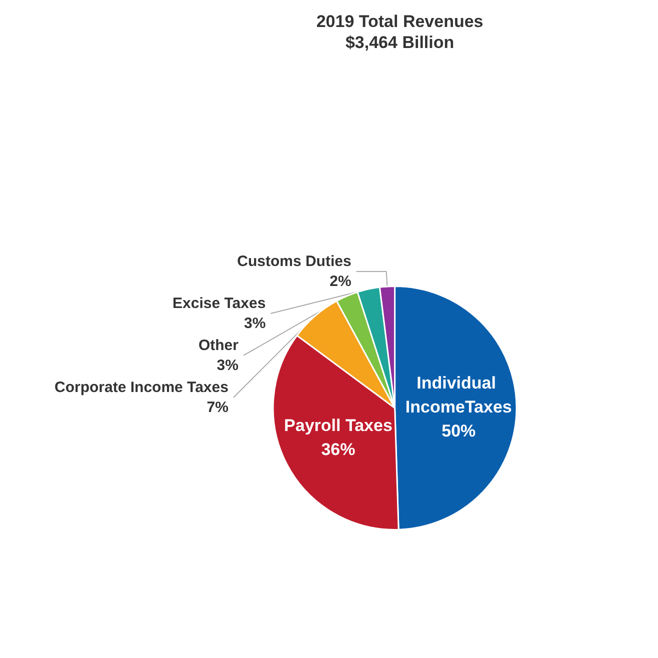 The height and width of the screenshot is (658, 658). I want to click on slice-label: Payroll Taxes, so click(338, 426).